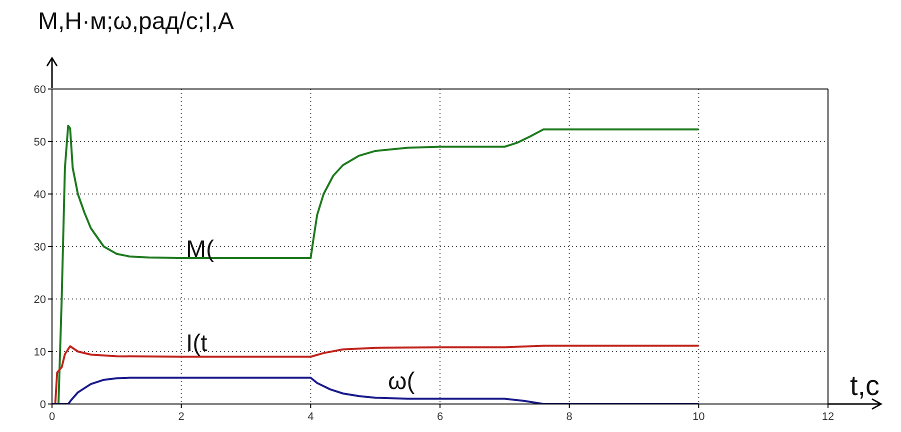 The width and height of the screenshot is (901, 432). I want to click on x-tick-label: 10, so click(698, 416).